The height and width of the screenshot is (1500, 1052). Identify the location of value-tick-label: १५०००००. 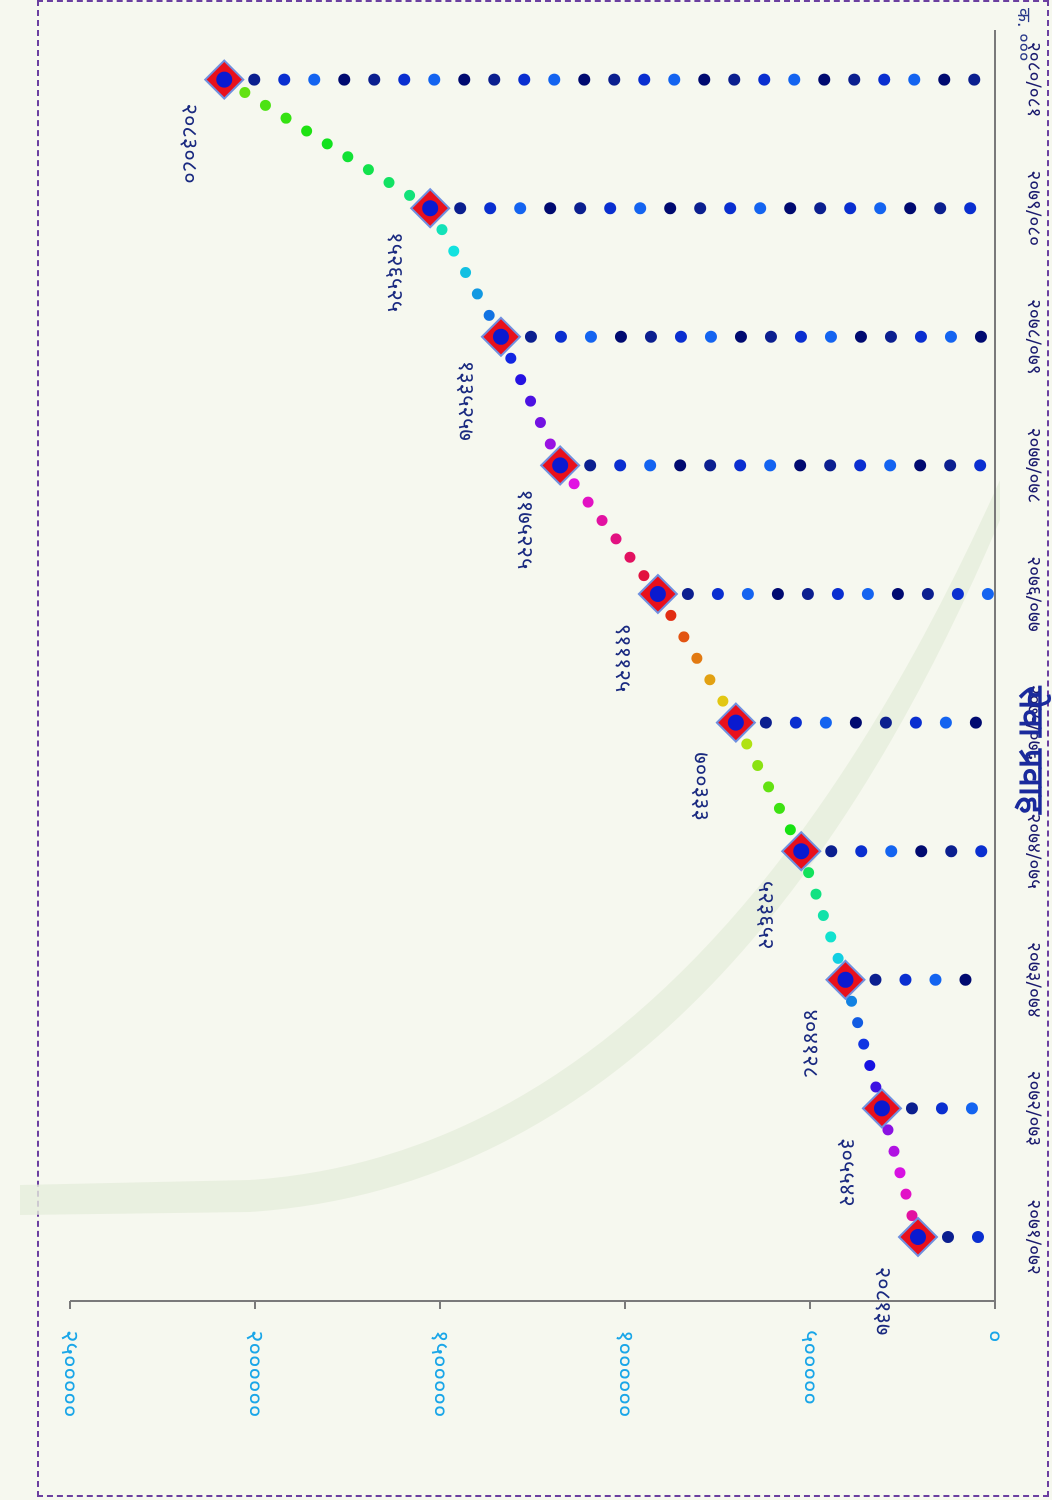
(440, 1373).